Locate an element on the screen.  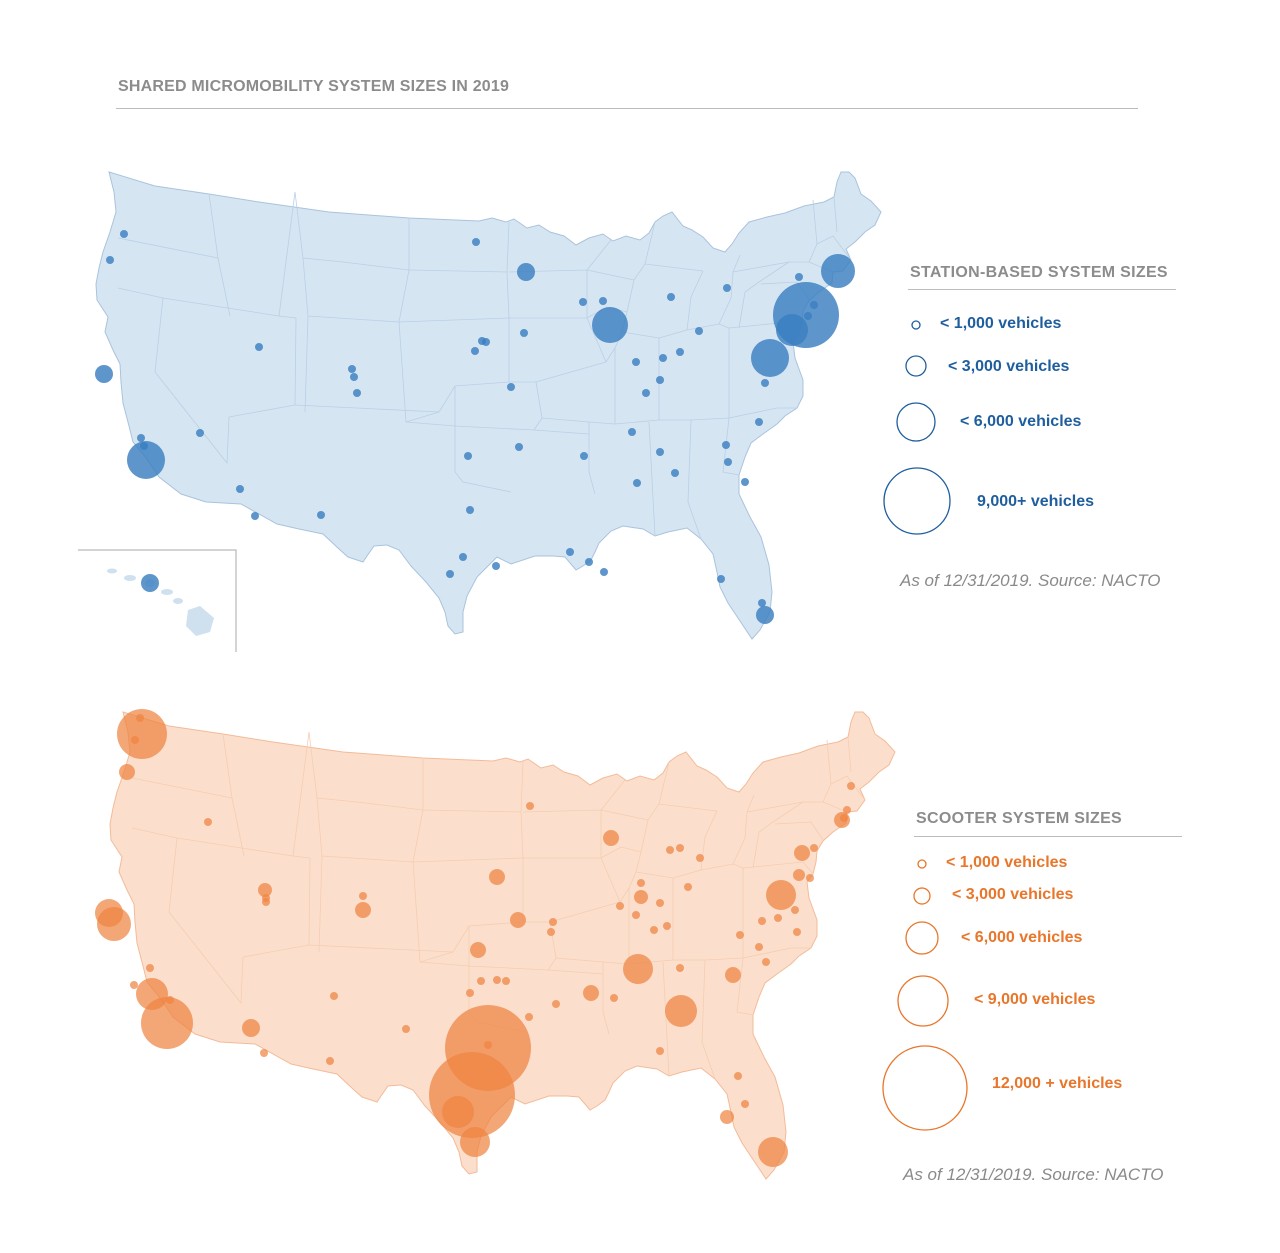
scooter-legend-circles is located at coordinates (925, 995).